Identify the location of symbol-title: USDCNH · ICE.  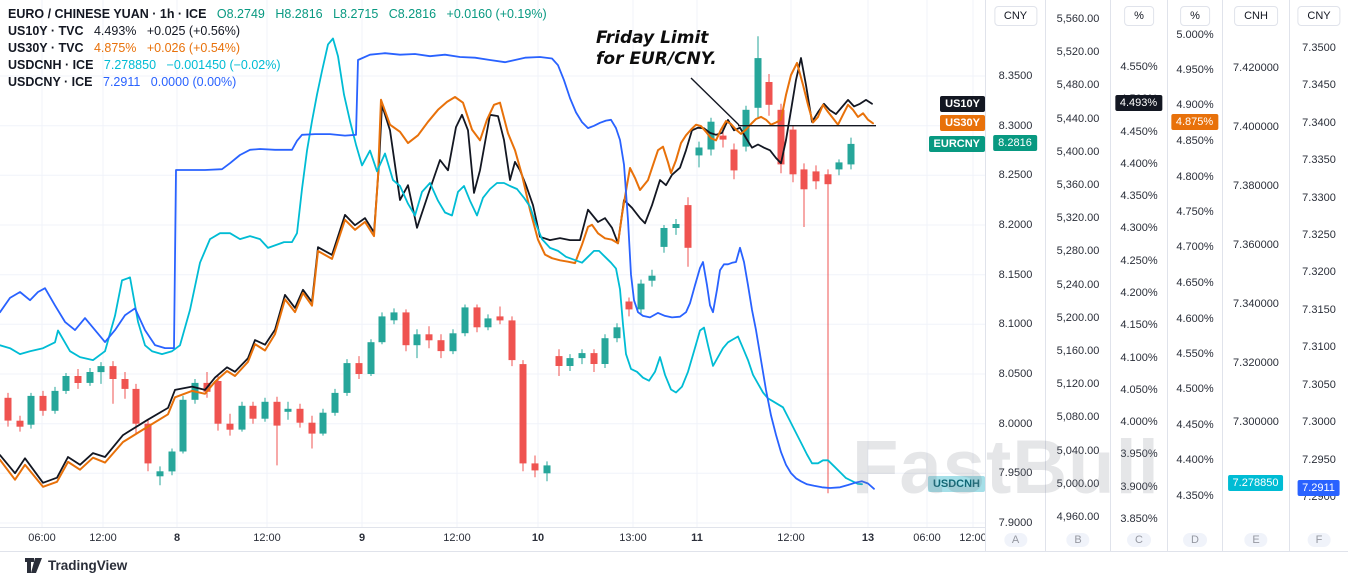
(51, 65).